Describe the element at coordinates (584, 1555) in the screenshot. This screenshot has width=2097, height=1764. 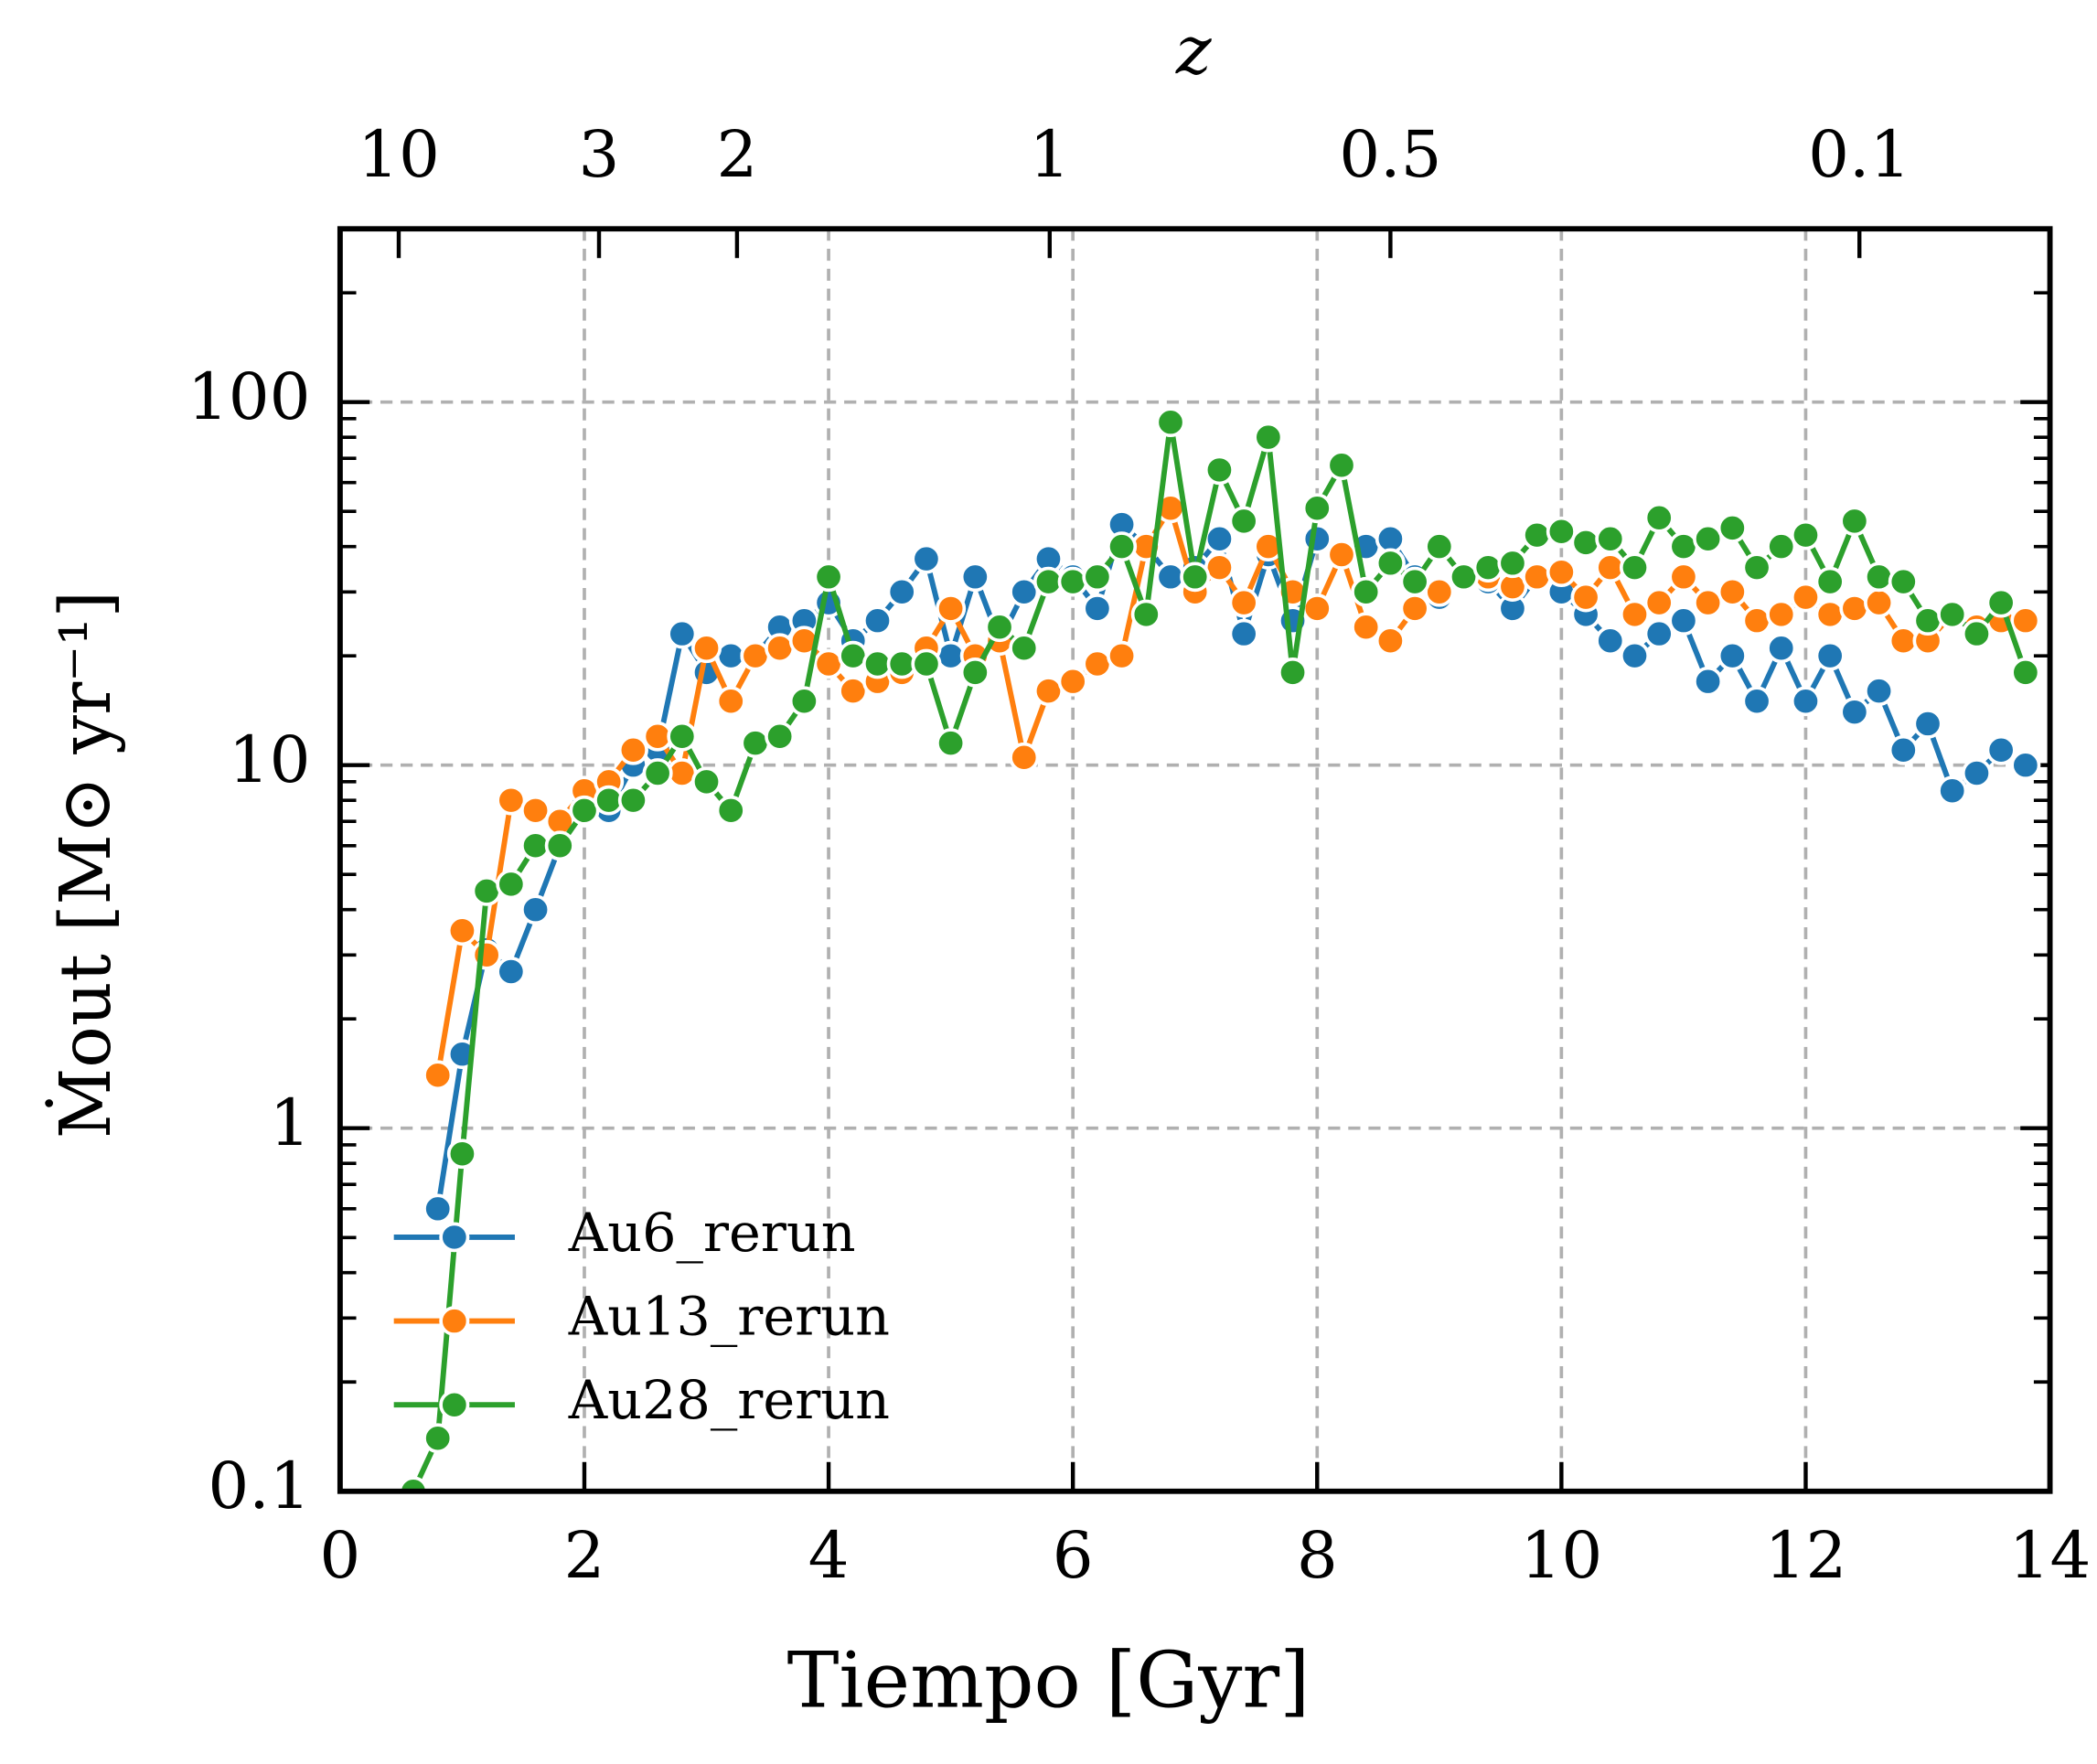
I see `x-tick-label: 2` at that location.